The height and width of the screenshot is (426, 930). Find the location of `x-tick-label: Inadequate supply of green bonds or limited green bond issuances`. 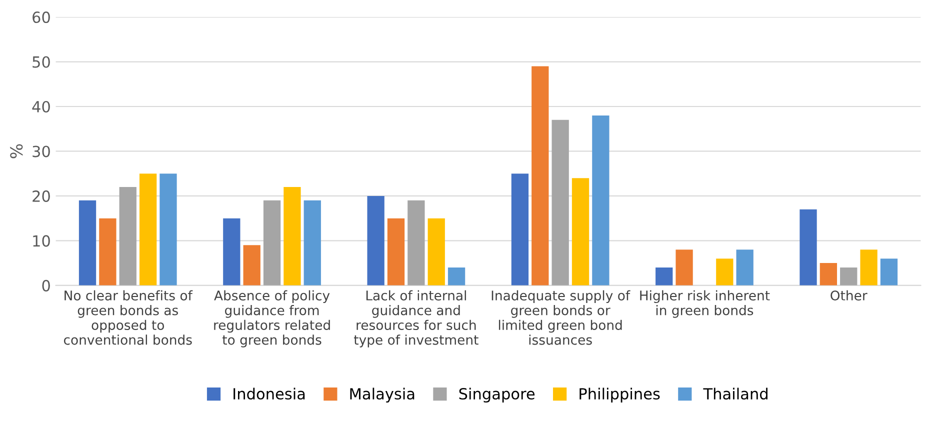

x-tick-label: Inadequate supply of green bonds or limited green bond issuances is located at coordinates (561, 317).